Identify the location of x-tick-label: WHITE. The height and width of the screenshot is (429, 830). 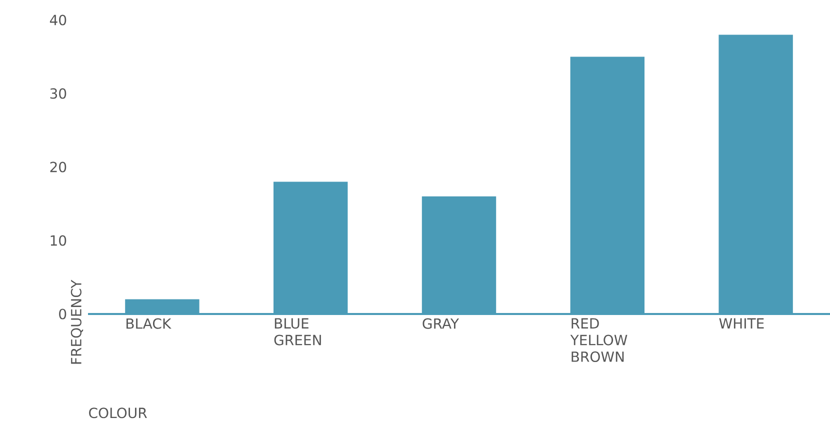
(741, 323).